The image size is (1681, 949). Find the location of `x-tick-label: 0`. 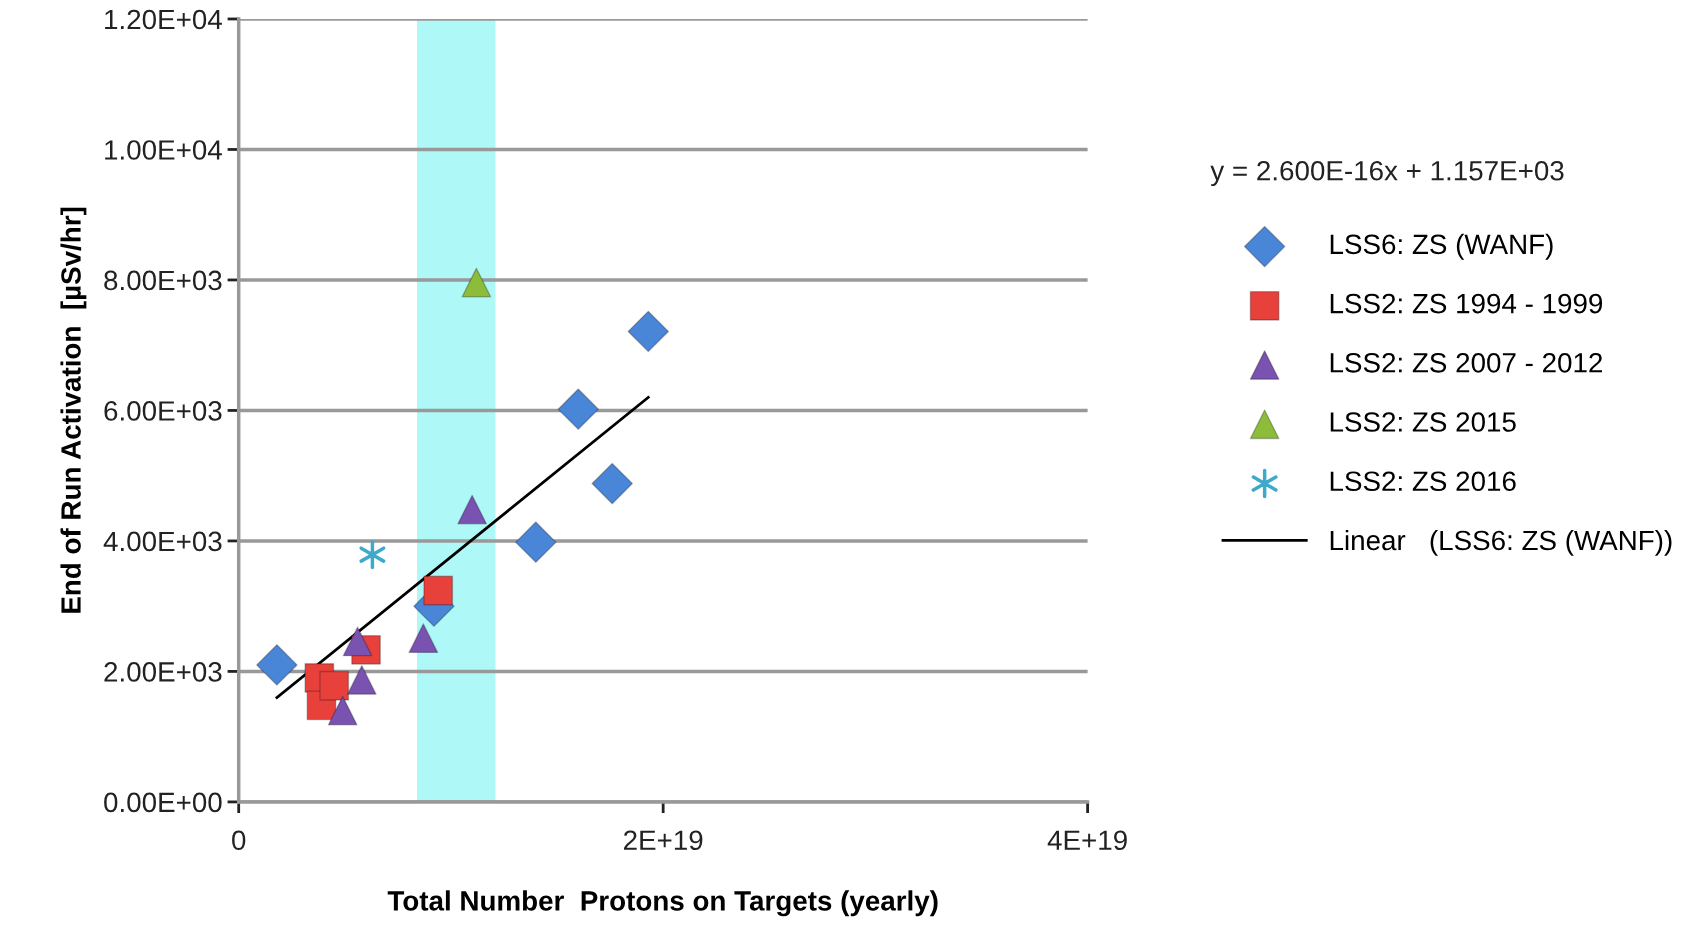

x-tick-label: 0 is located at coordinates (239, 840).